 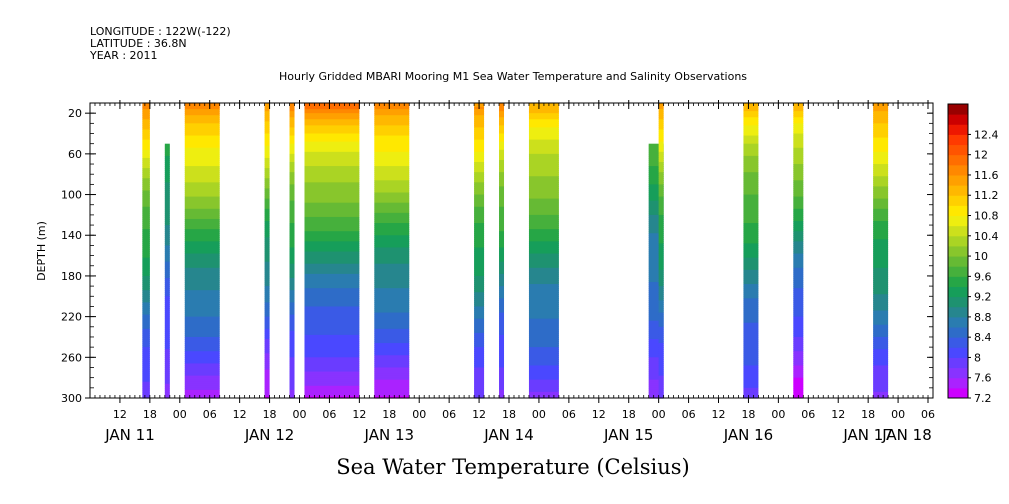 What do you see at coordinates (449, 414) in the screenshot?
I see `x-tick-label: 06` at bounding box center [449, 414].